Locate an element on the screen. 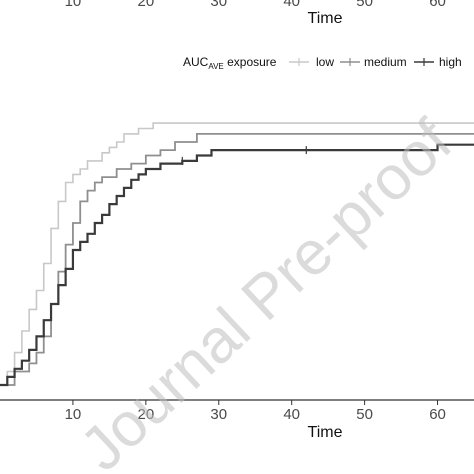 Image resolution: width=474 pixels, height=474 pixels. top-tick-label: 50 is located at coordinates (364, 5).